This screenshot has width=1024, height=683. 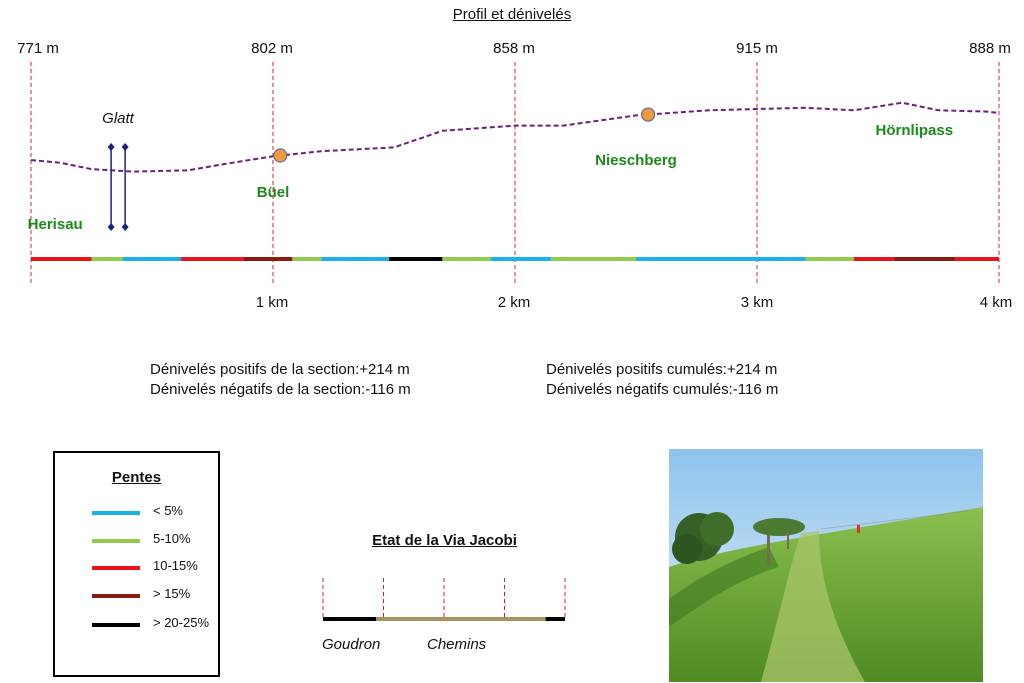 I want to click on legend-label-3: 10-15%, so click(x=175, y=565).